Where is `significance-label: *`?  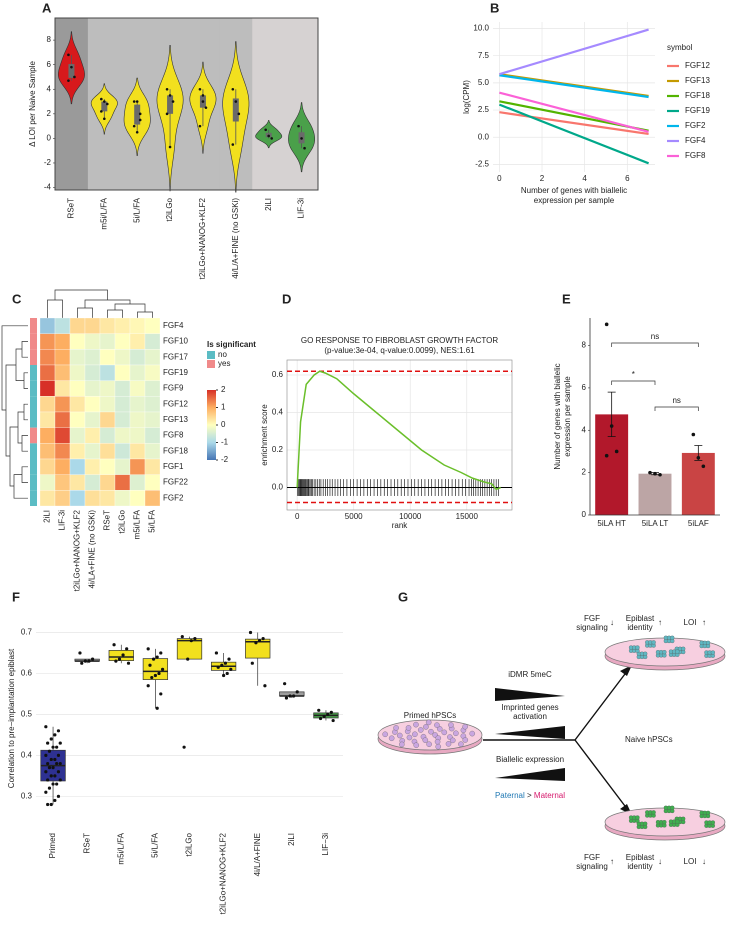
significance-label: * is located at coordinates (633, 374).